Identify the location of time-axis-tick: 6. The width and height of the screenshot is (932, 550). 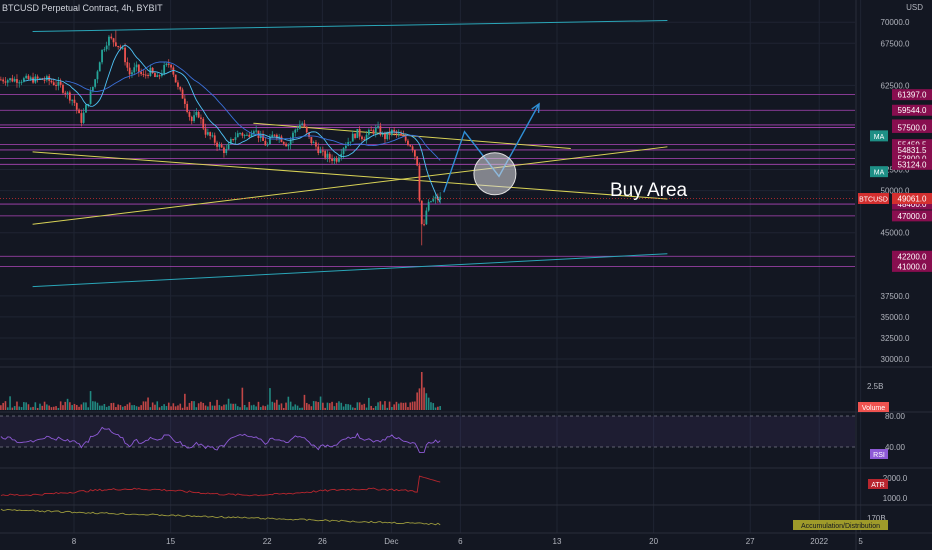
(460, 541).